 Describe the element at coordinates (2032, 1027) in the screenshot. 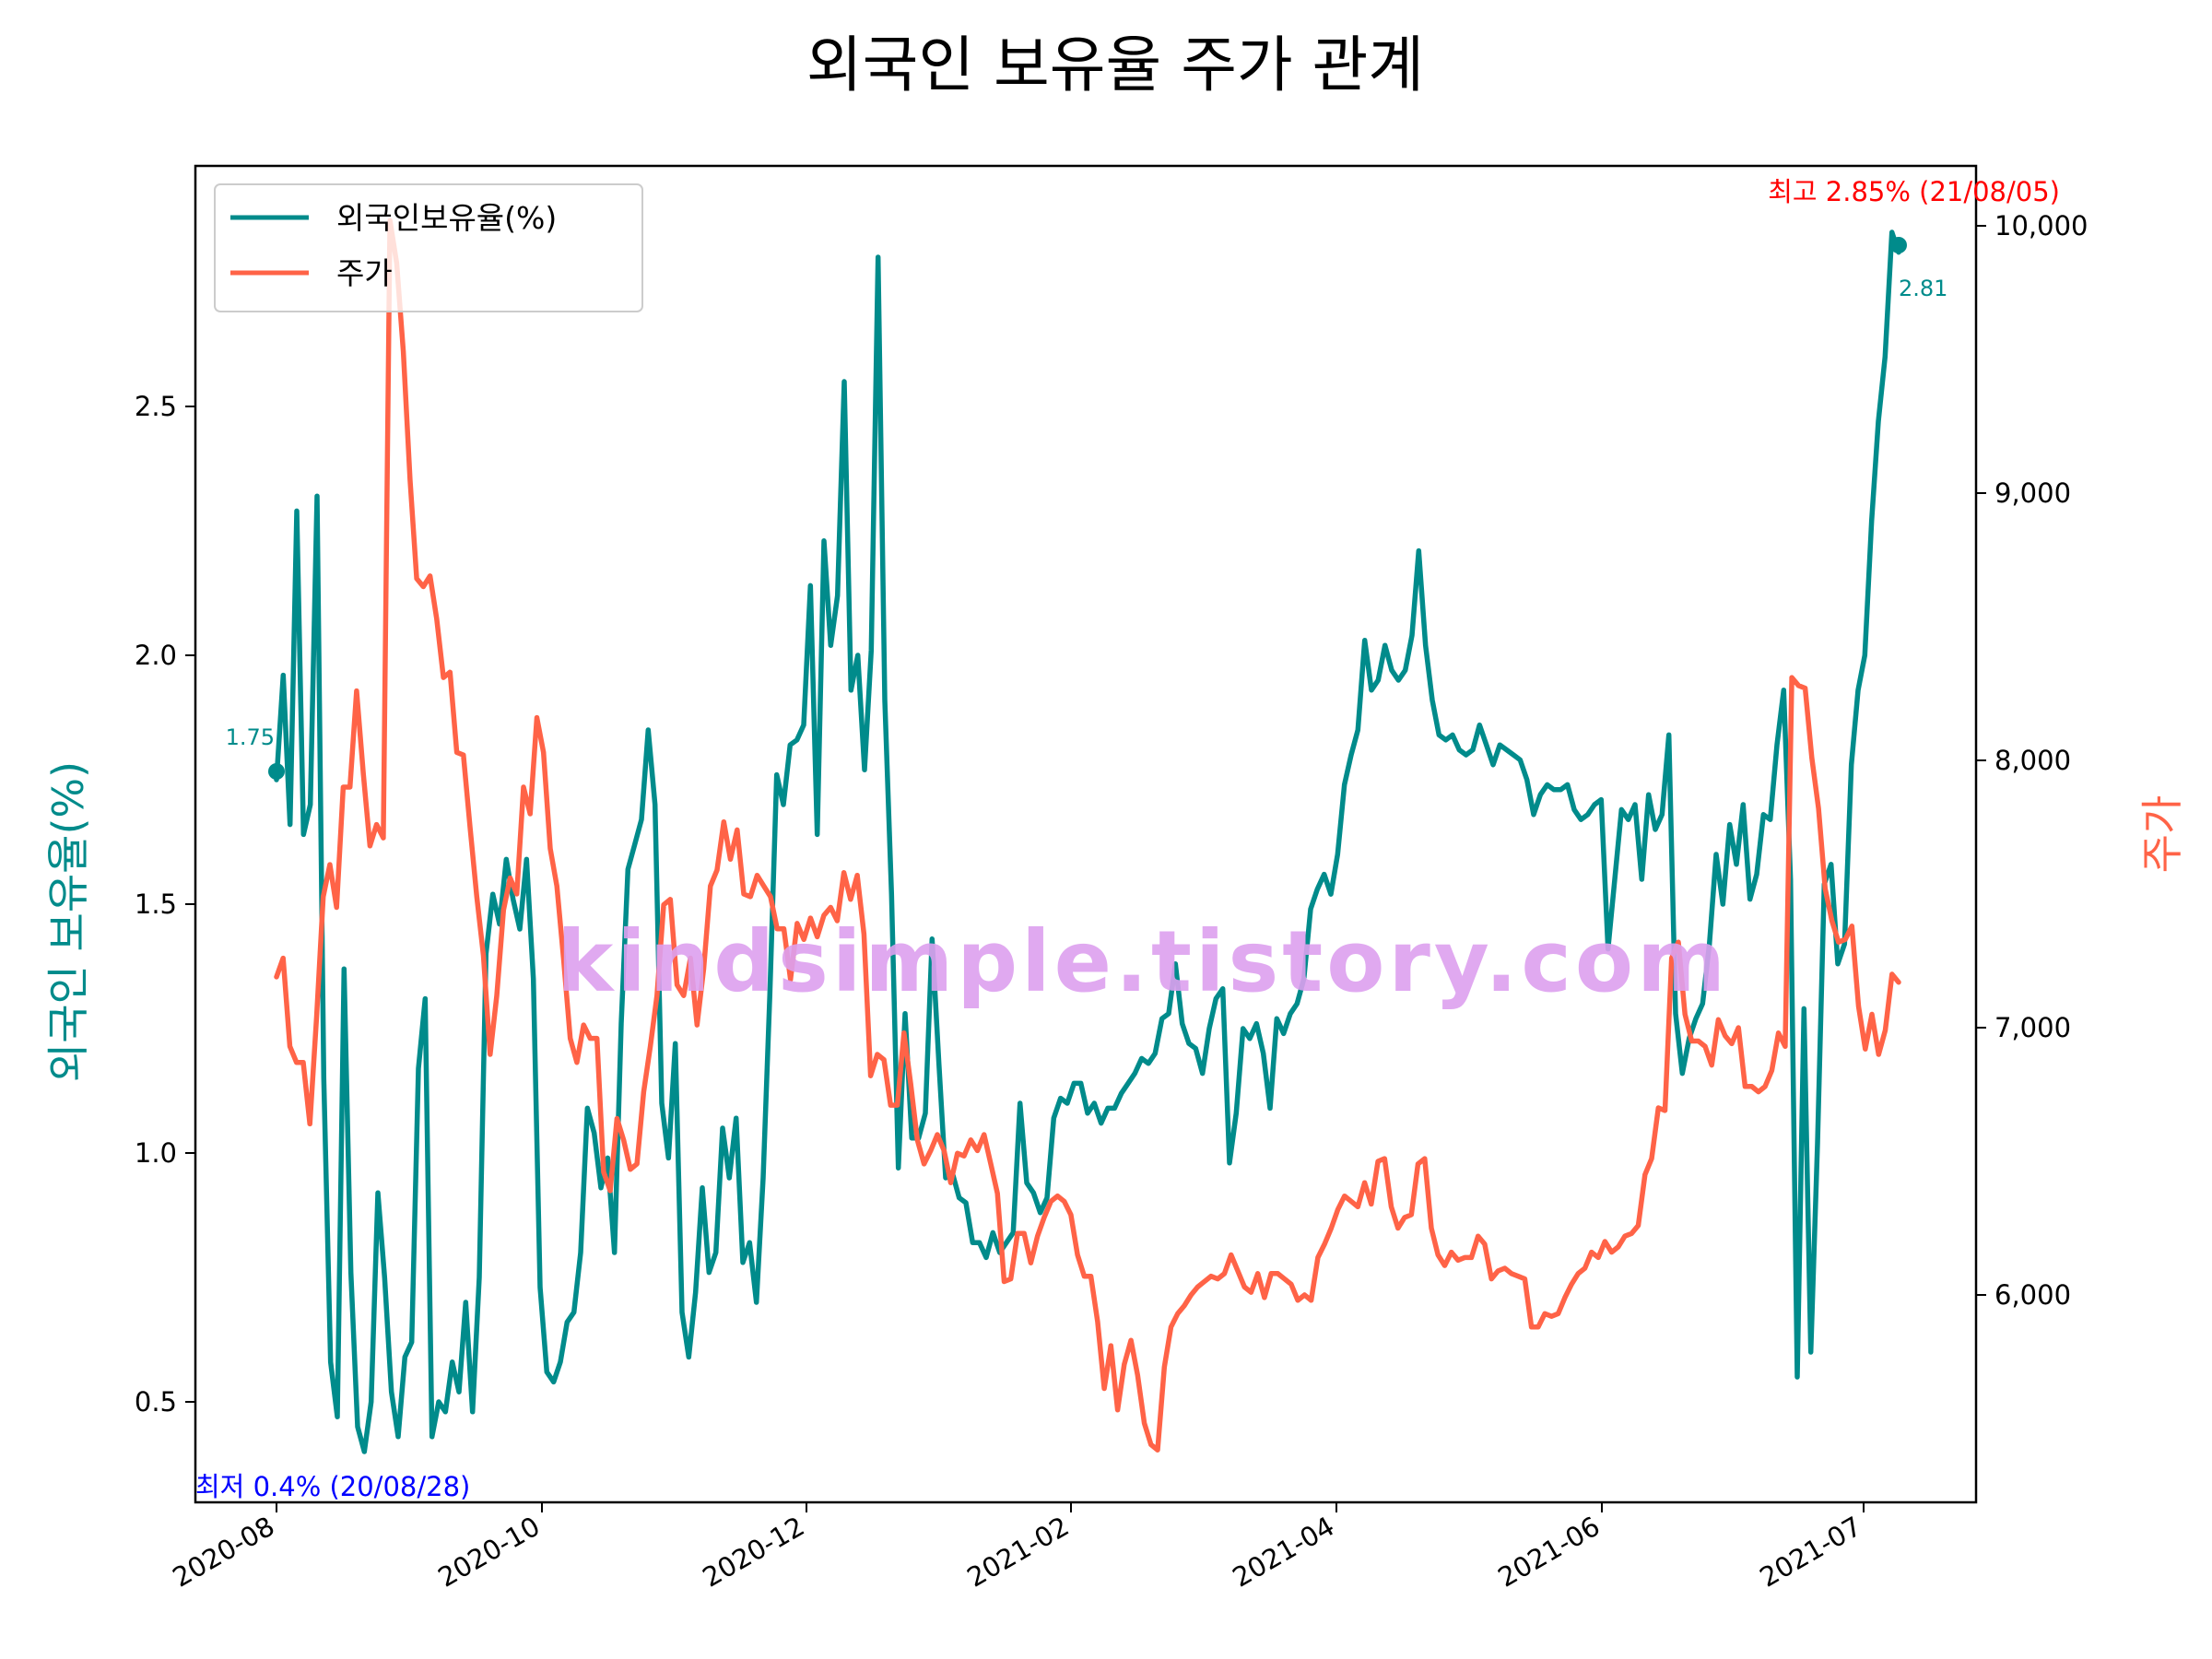

I see `y-right-tick-label: 7,000` at that location.